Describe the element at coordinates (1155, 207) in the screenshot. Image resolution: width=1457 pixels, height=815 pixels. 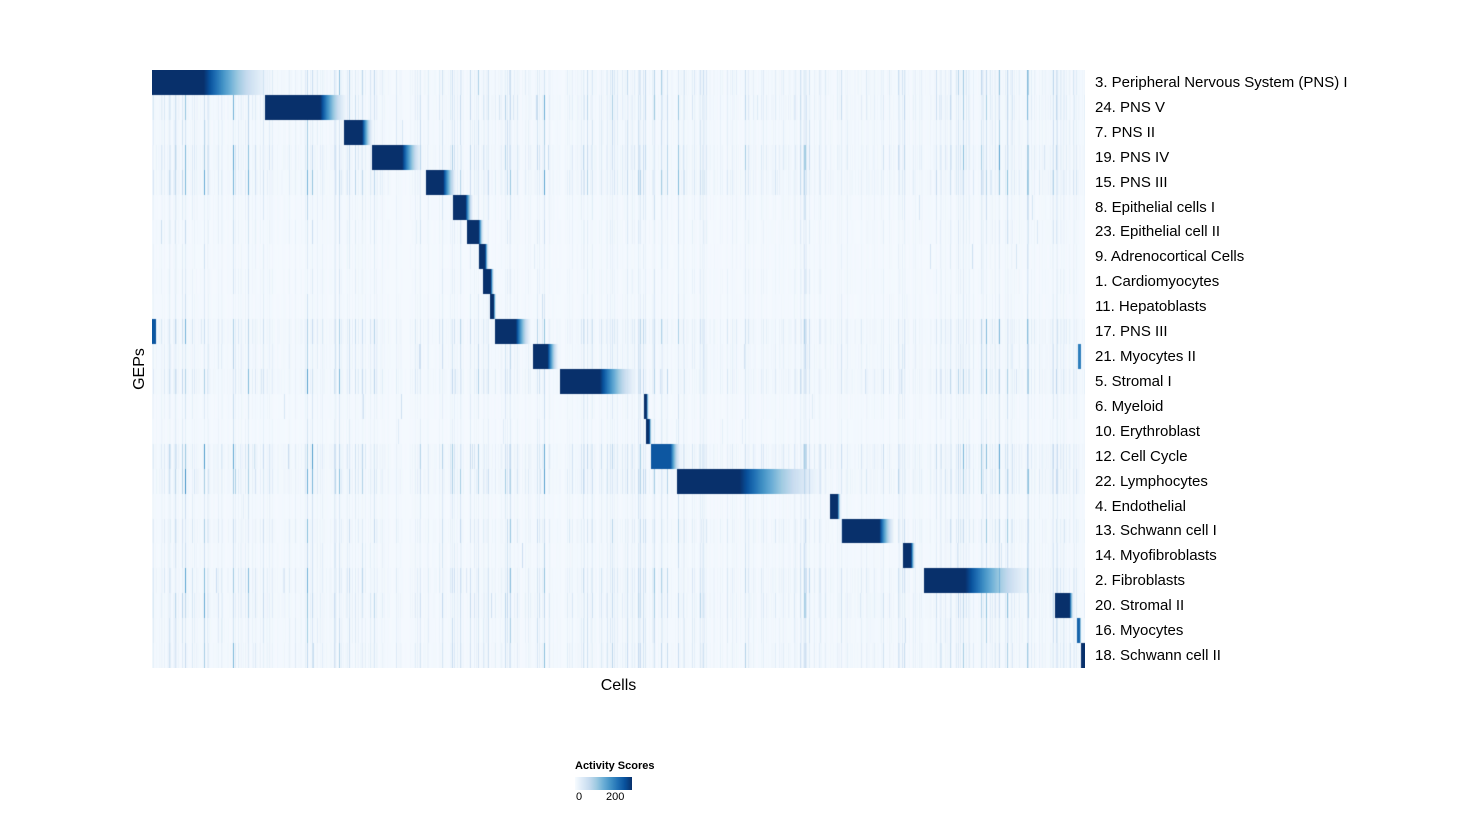
I see `row-label: 8. Epithelial cells I` at that location.